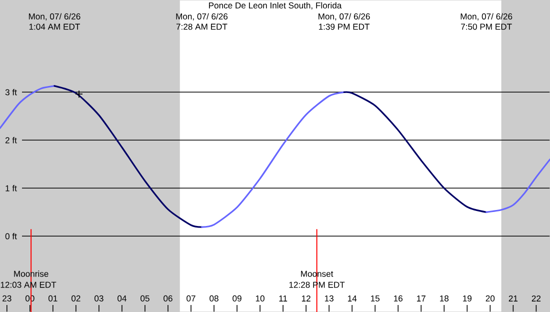  Describe the element at coordinates (99, 298) in the screenshot. I see `x-tick-label: 03` at that location.